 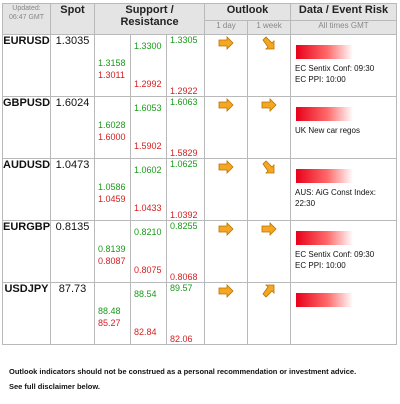 I want to click on resistance-3: 89.57, so click(x=181, y=288).